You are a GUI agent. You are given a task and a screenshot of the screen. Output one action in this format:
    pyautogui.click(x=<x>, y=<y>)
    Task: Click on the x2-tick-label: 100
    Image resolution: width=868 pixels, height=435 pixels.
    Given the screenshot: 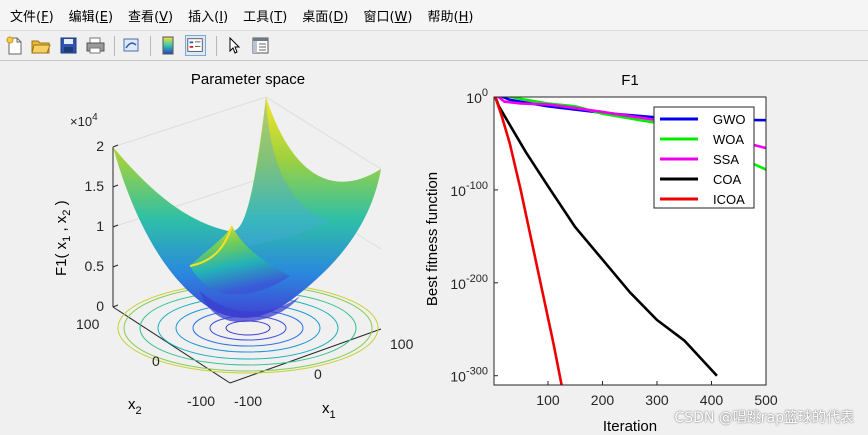 What is the action you would take?
    pyautogui.click(x=88, y=324)
    